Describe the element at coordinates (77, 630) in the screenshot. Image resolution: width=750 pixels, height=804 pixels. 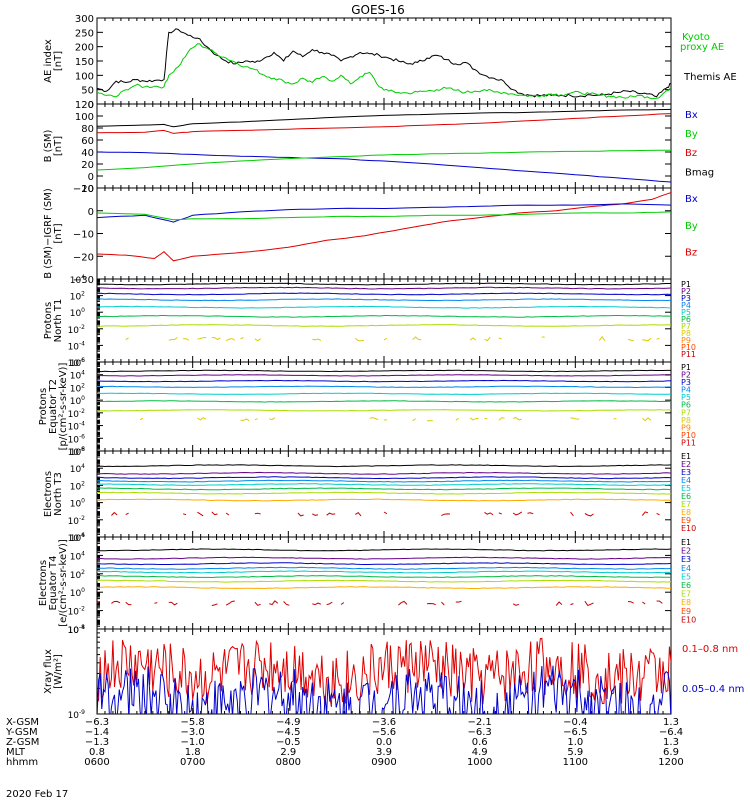
I see `y-tick-label: 10-8` at that location.